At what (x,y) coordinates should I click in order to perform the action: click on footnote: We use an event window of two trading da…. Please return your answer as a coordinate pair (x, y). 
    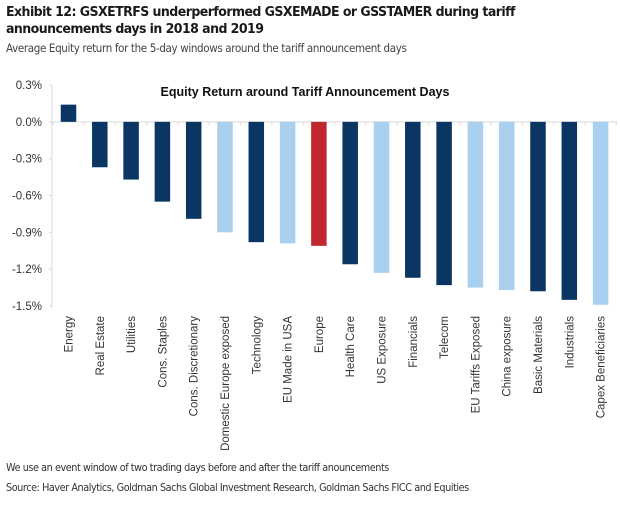
    Looking at the image, I should click on (197, 467).